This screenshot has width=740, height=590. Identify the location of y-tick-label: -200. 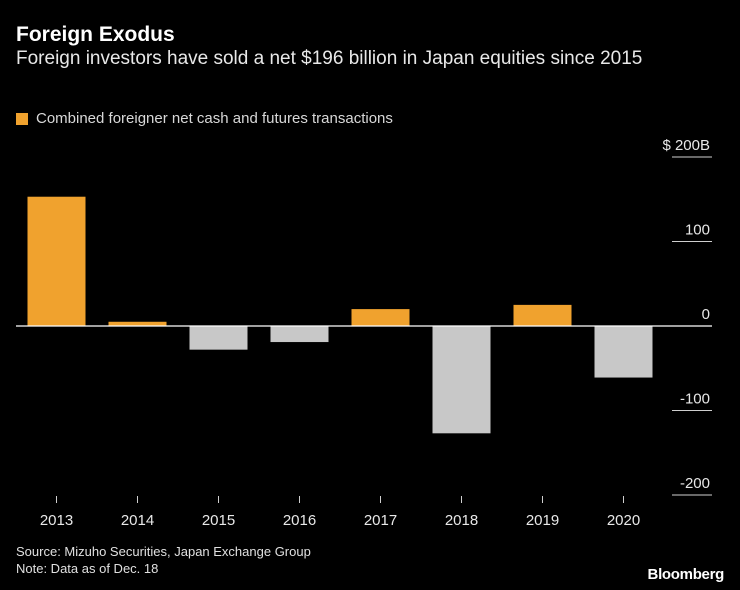
(695, 483).